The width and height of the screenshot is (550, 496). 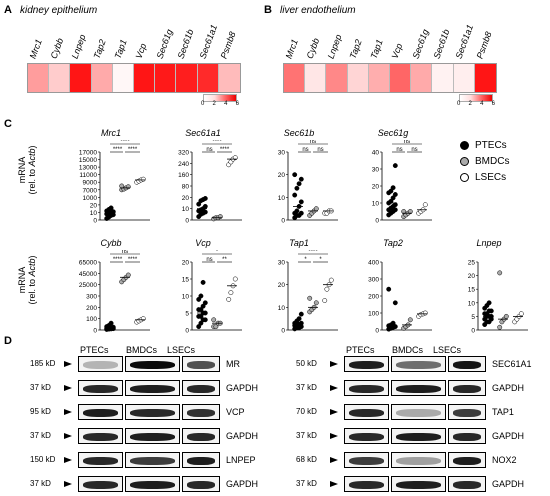 I want to click on ylabel-row2: mRNA (rel. to Actb), so click(x=27, y=280).